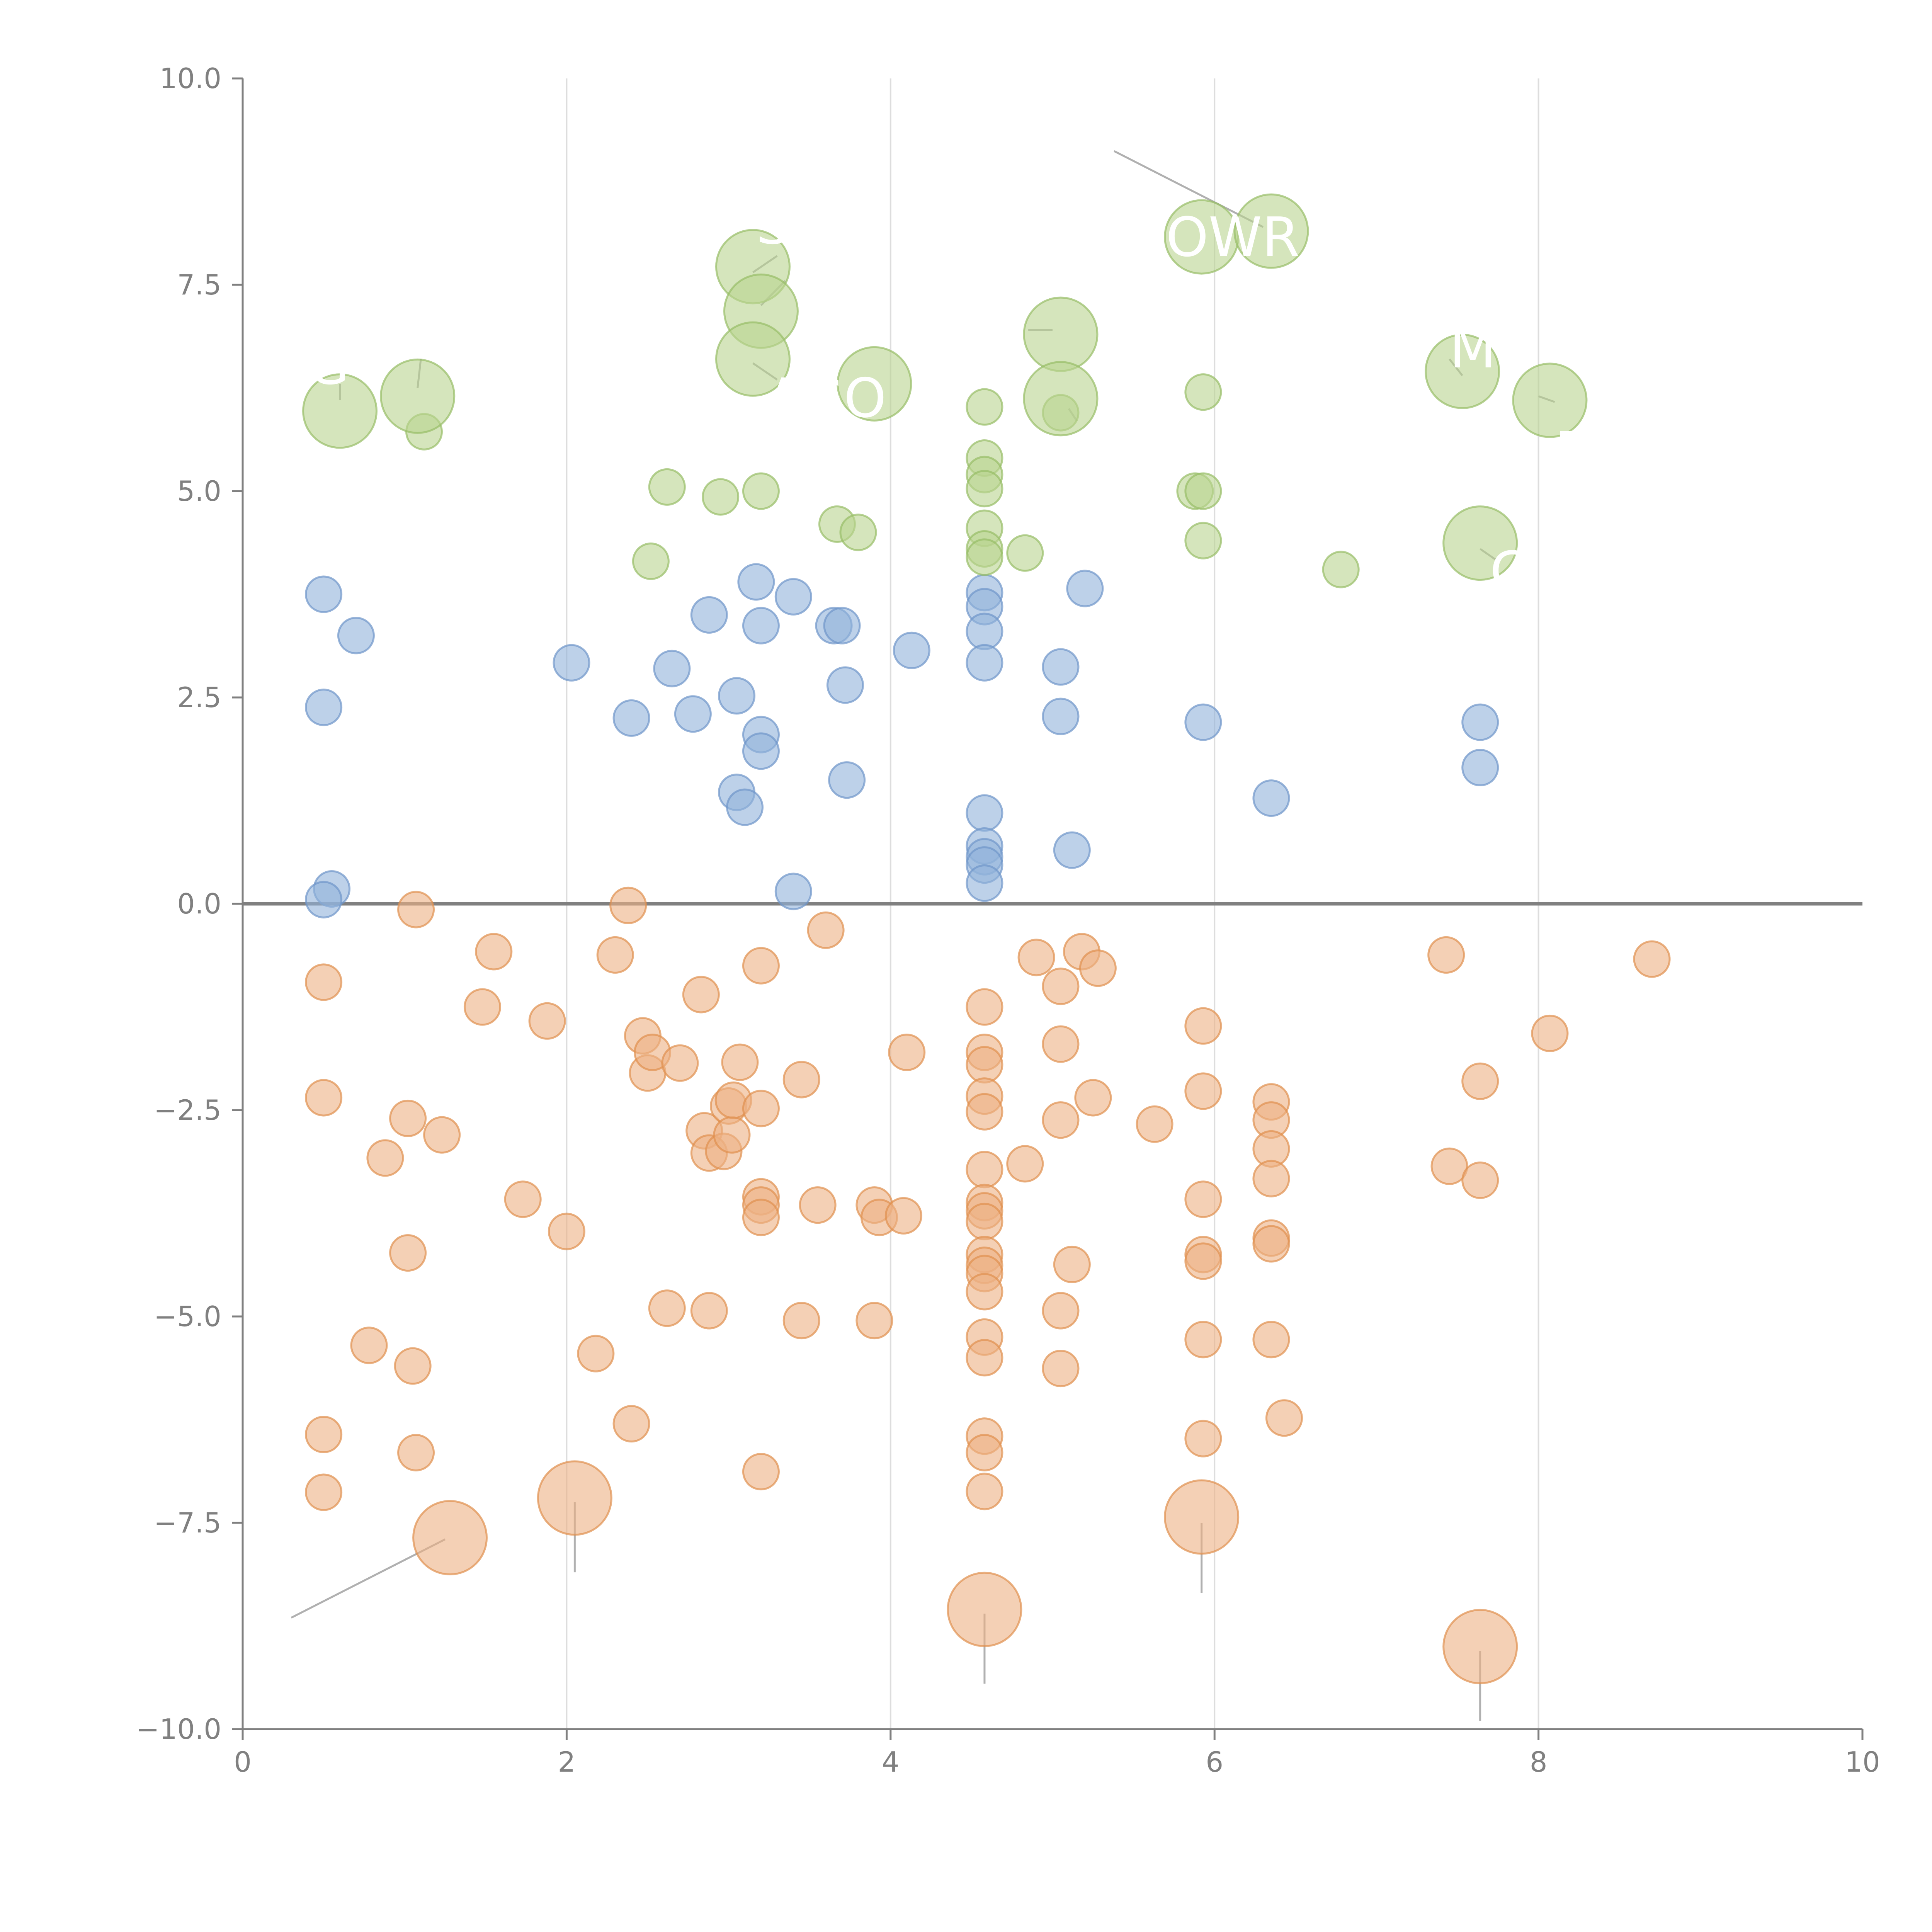  Describe the element at coordinates (243, 1762) in the screenshot. I see `x-tick-label: 0` at that location.